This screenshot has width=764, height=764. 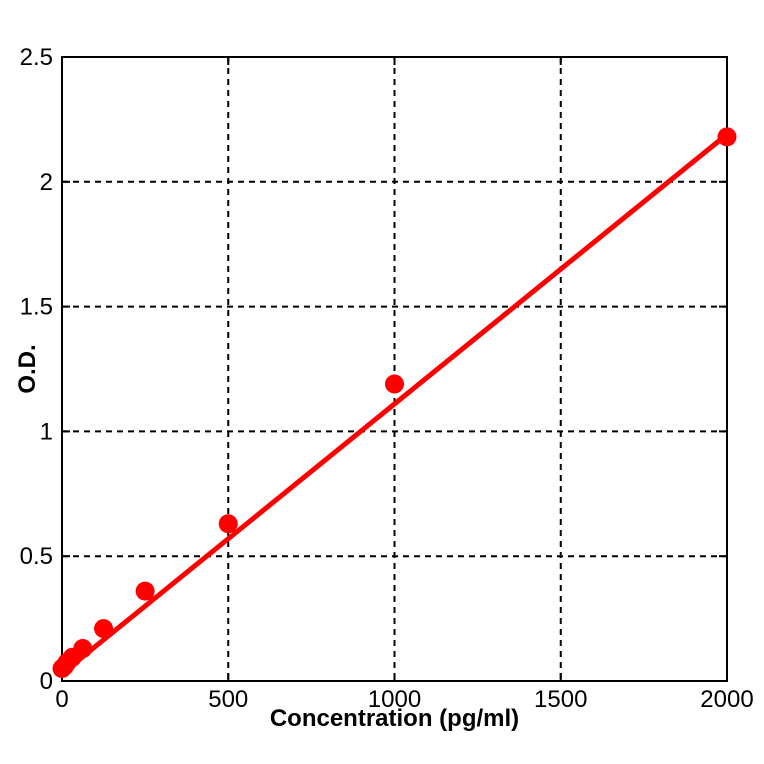 What do you see at coordinates (61, 699) in the screenshot?
I see `x-tick-label: 0` at bounding box center [61, 699].